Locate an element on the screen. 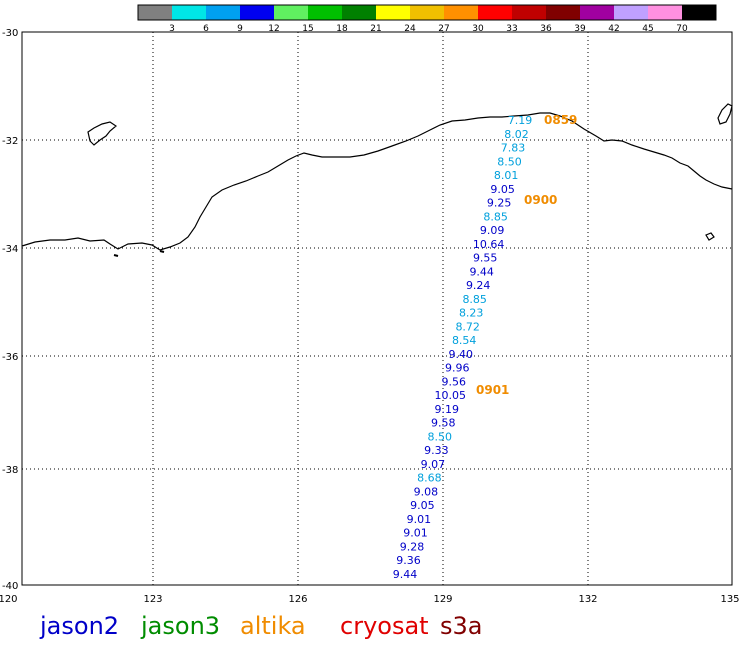 Image resolution: width=740 pixels, height=650 pixels. legend-jason3: jason3 is located at coordinates (181, 626).